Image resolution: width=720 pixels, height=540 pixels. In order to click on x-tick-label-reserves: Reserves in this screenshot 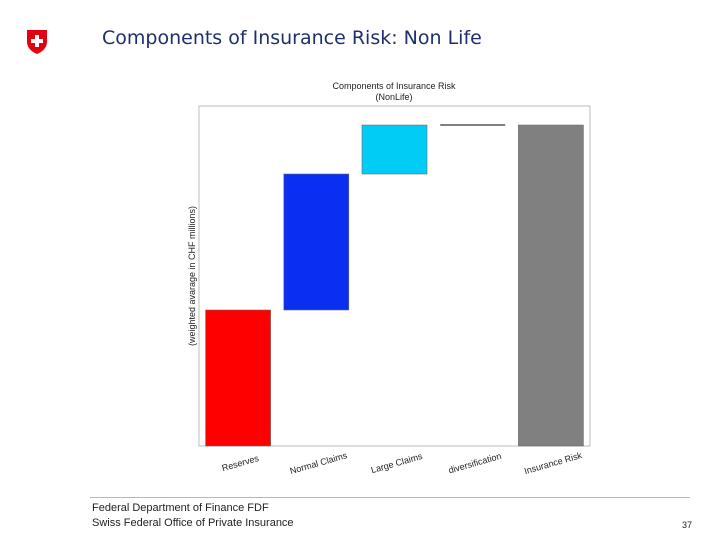, I will do `click(241, 463)`.